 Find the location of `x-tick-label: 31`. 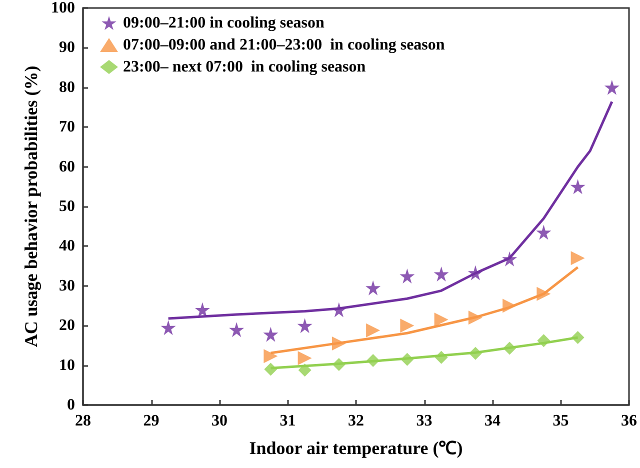

x-tick-label: 31 is located at coordinates (288, 421).